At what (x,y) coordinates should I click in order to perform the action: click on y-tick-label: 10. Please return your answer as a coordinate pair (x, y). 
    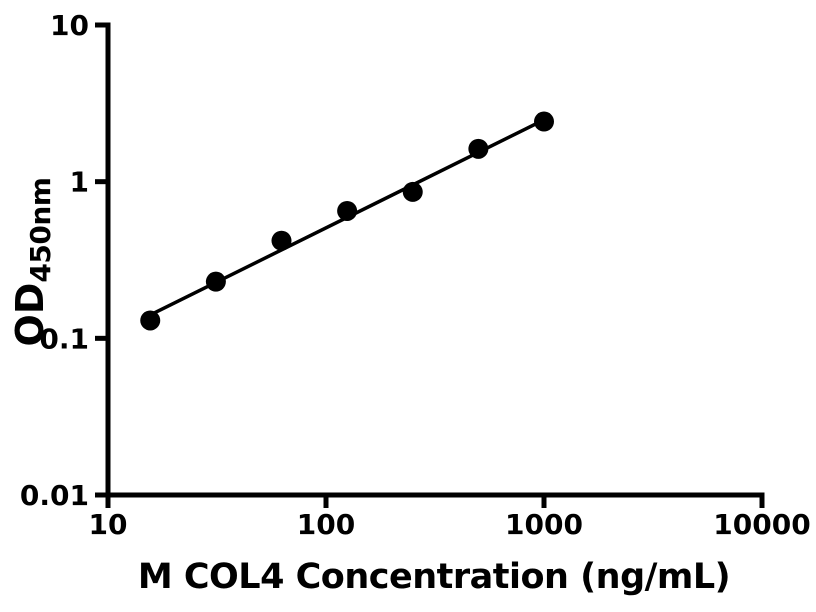
    Looking at the image, I should click on (69, 25).